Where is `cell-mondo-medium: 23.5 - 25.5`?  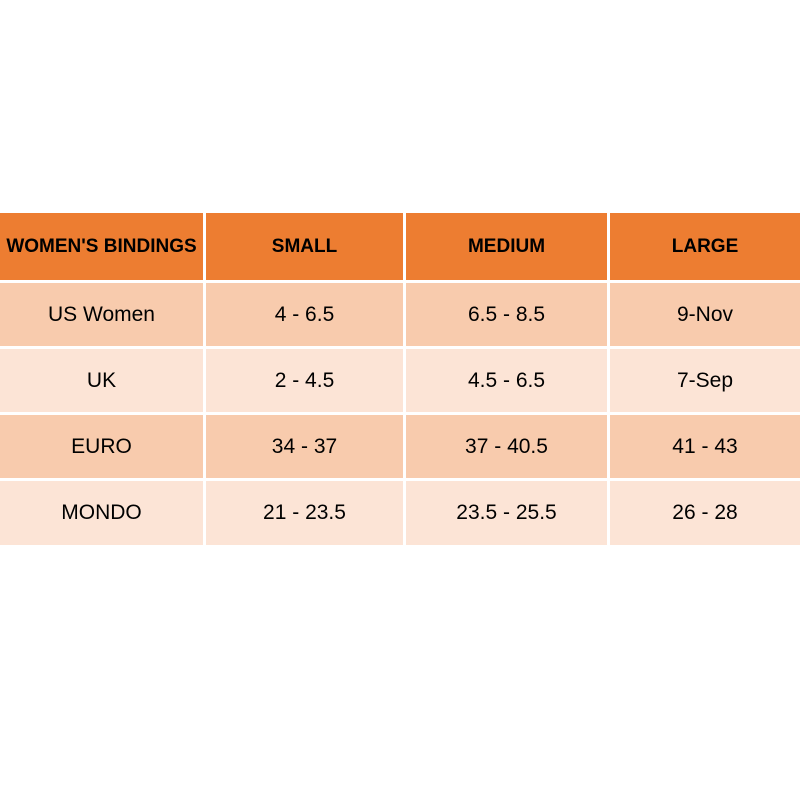
cell-mondo-medium: 23.5 - 25.5 is located at coordinates (506, 513).